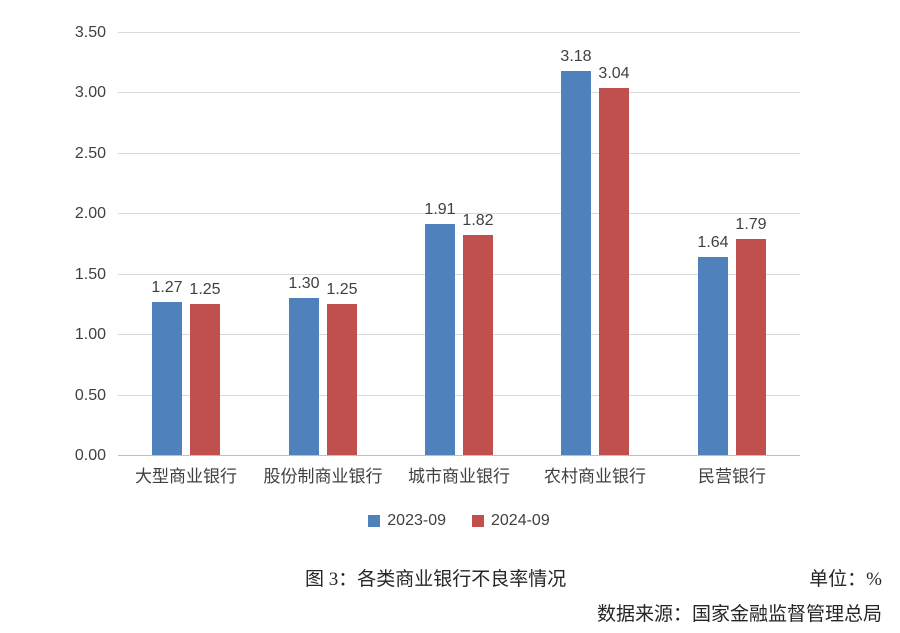  I want to click on gridline-3.50, so click(459, 32).